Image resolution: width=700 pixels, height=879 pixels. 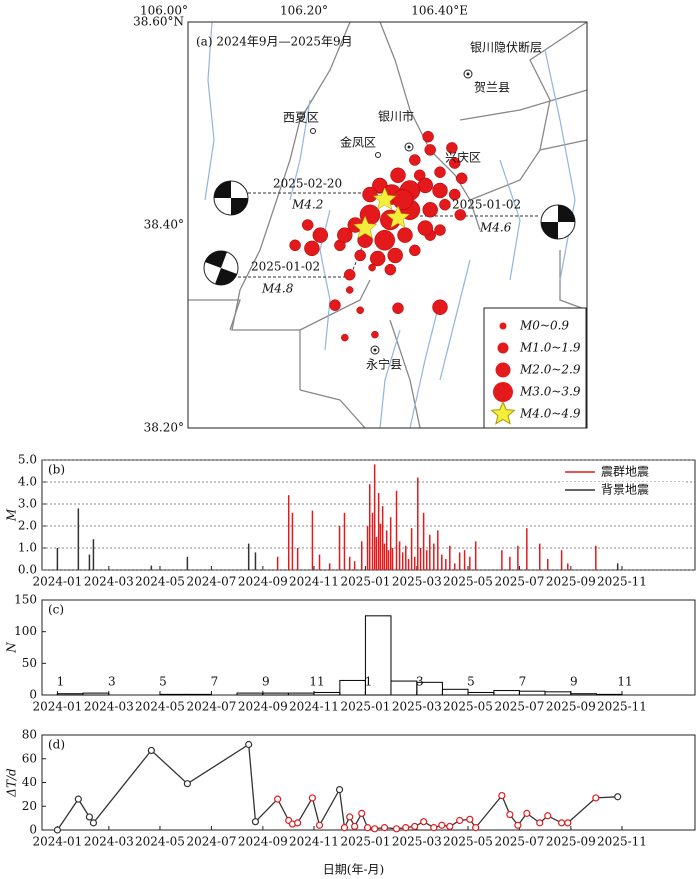 I want to click on place-label: 兴庆区, so click(x=463, y=158).